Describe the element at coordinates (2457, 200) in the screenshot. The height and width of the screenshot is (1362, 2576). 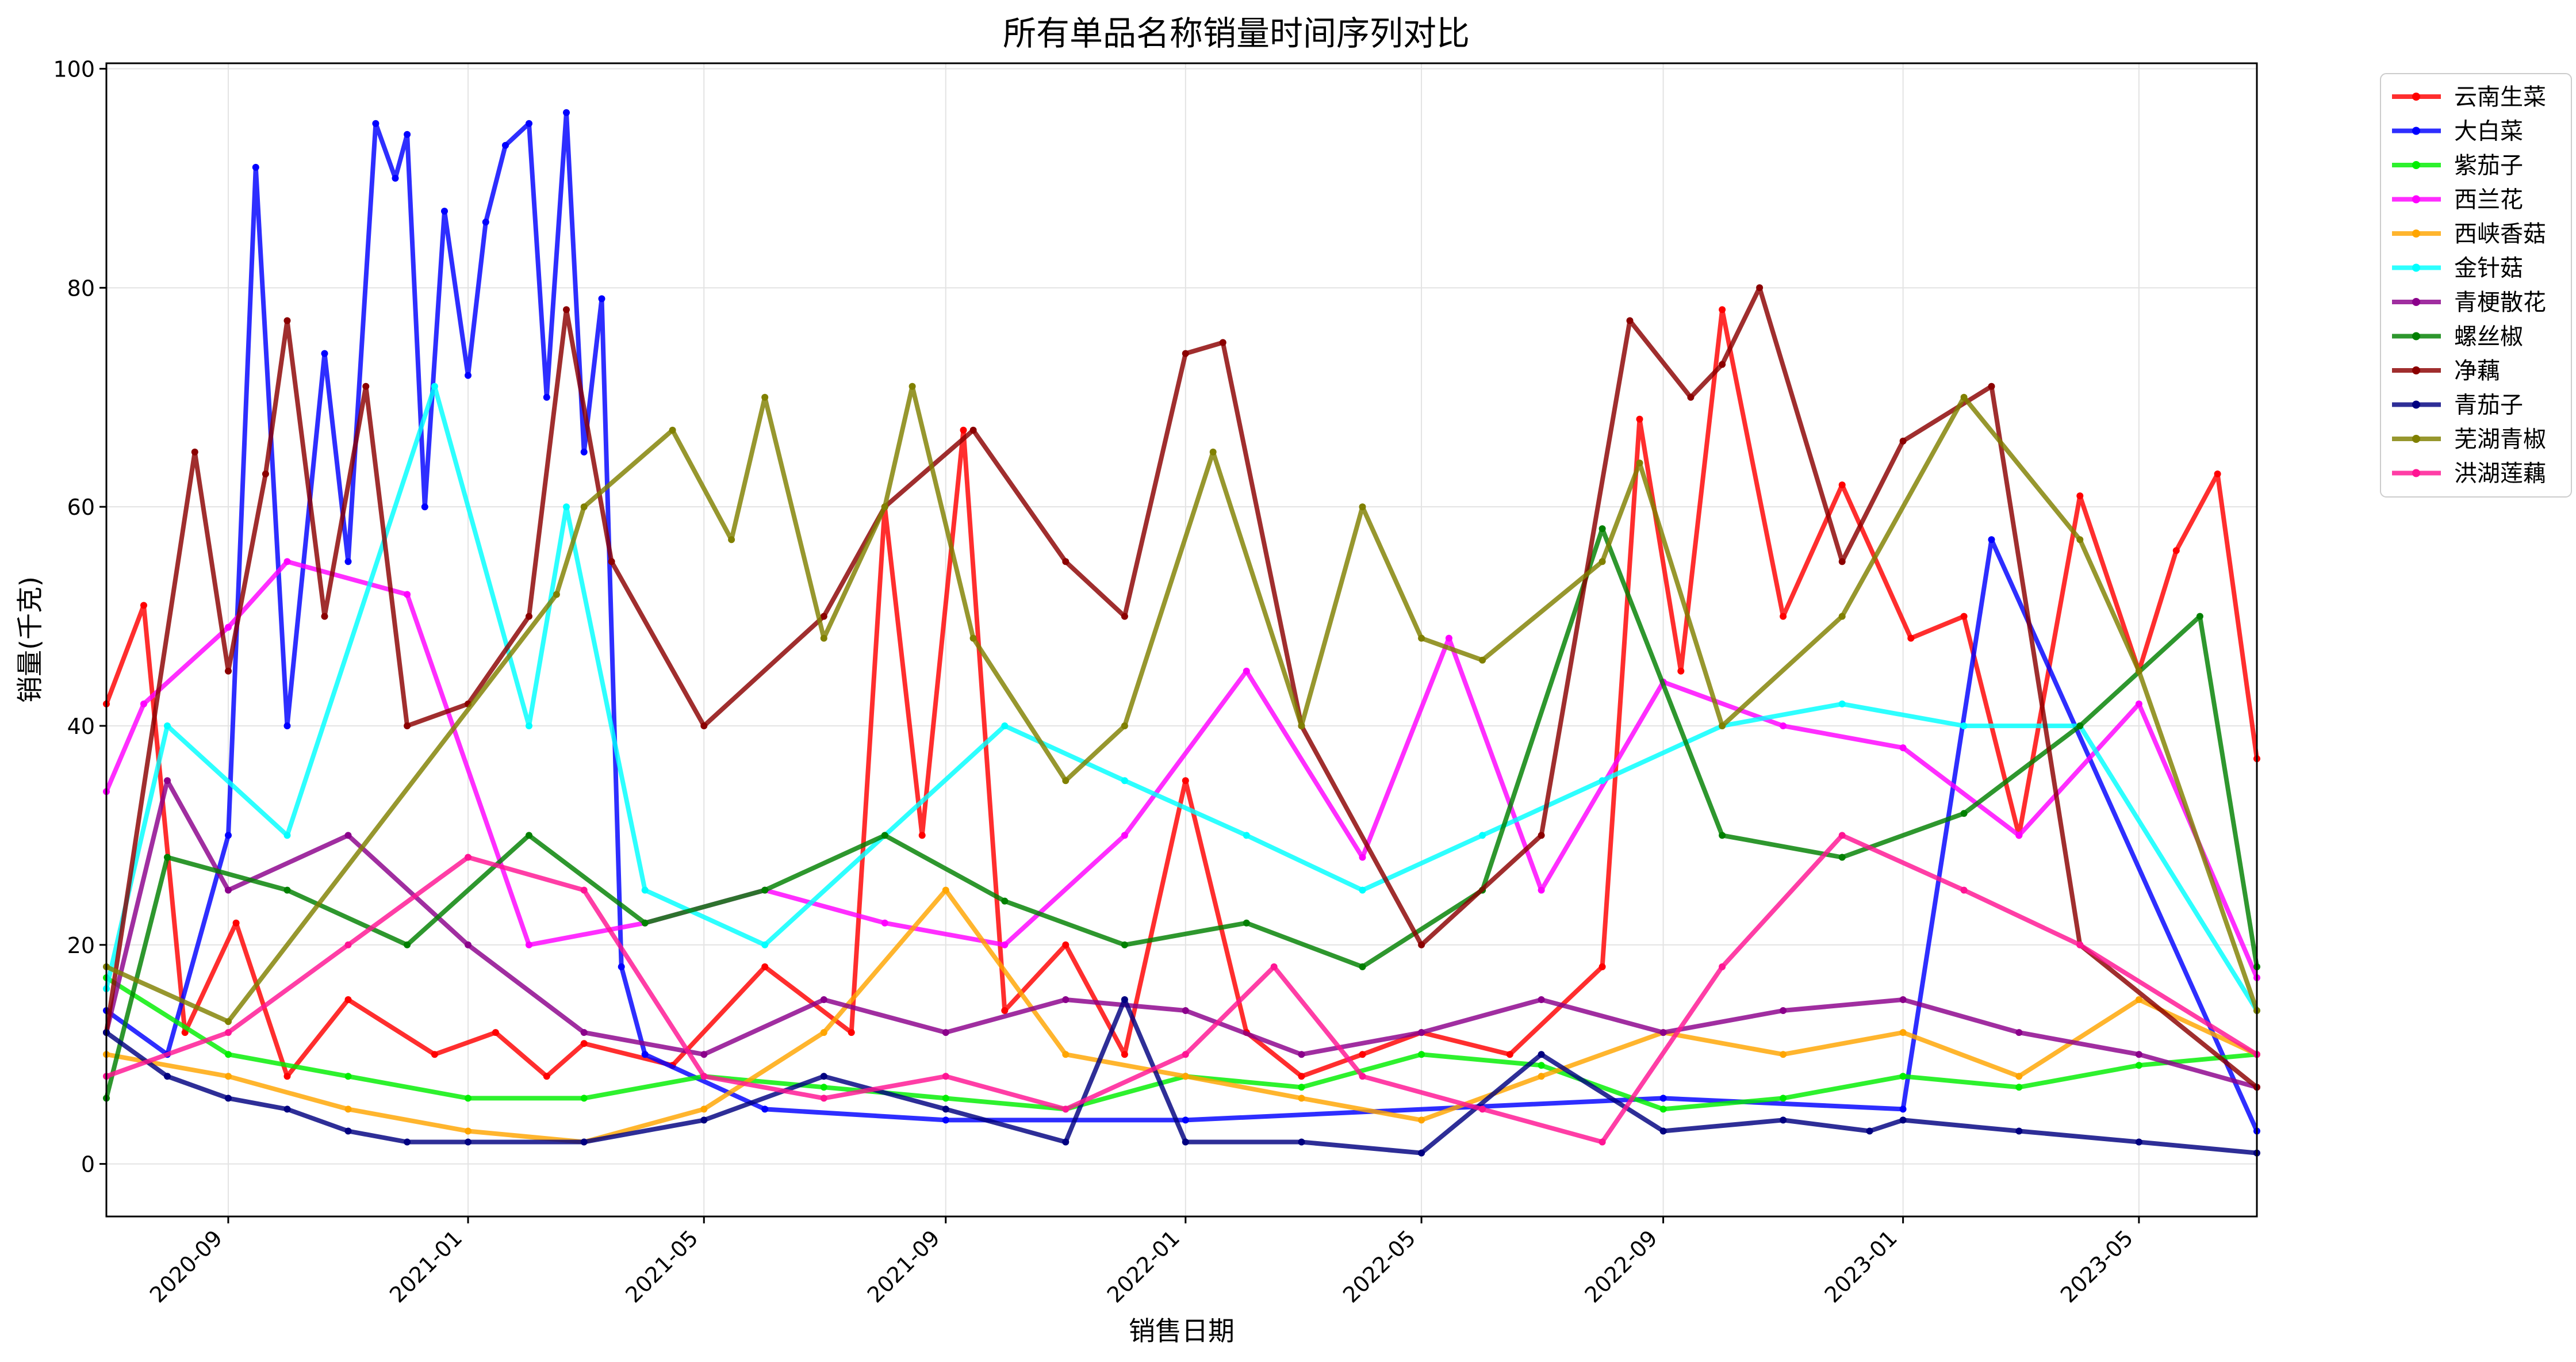
I see `legend-entry: 西兰花` at that location.